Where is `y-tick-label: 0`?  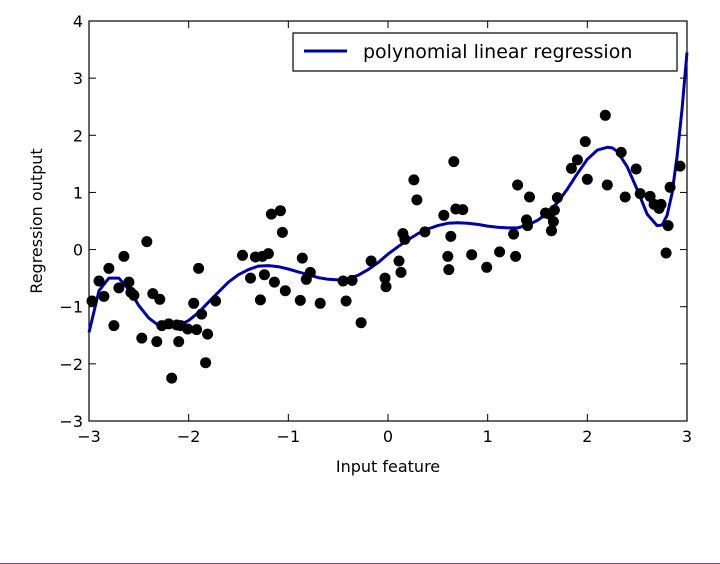
y-tick-label: 0 is located at coordinates (78, 250).